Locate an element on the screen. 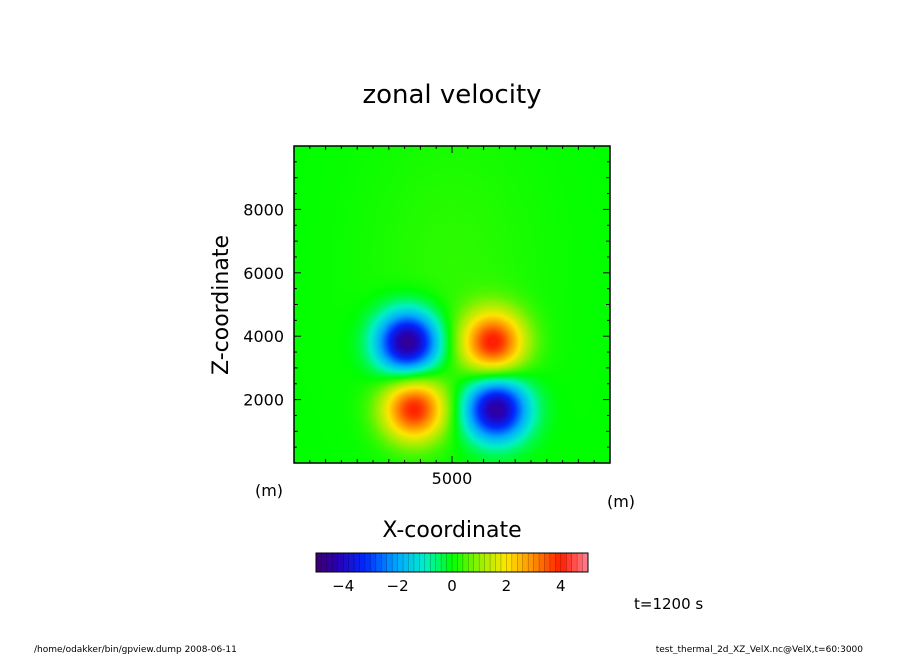 The height and width of the screenshot is (654, 904). colorbar-tick-label: 0 is located at coordinates (452, 586).